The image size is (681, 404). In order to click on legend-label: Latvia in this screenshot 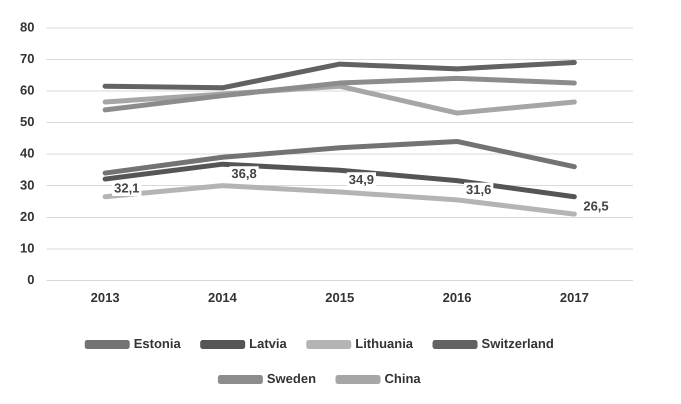, I will do `click(268, 344)`.